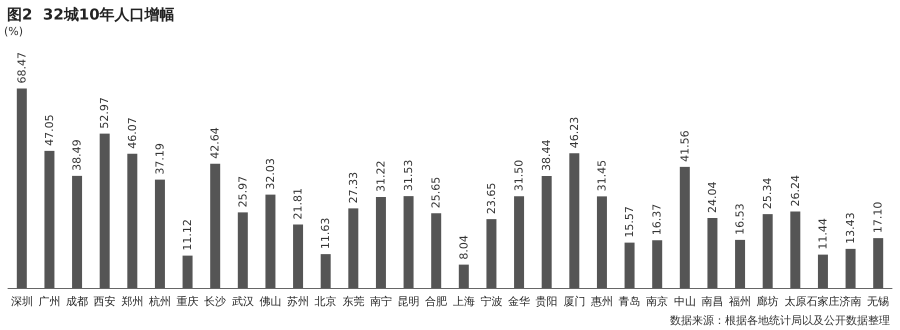 Image resolution: width=900 pixels, height=330 pixels. I want to click on x-tick-label: 中山, so click(685, 301).